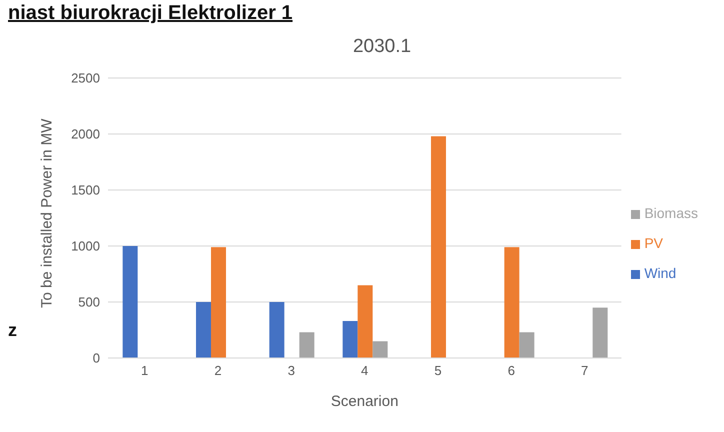  I want to click on x-tick-label: 6, so click(511, 370).